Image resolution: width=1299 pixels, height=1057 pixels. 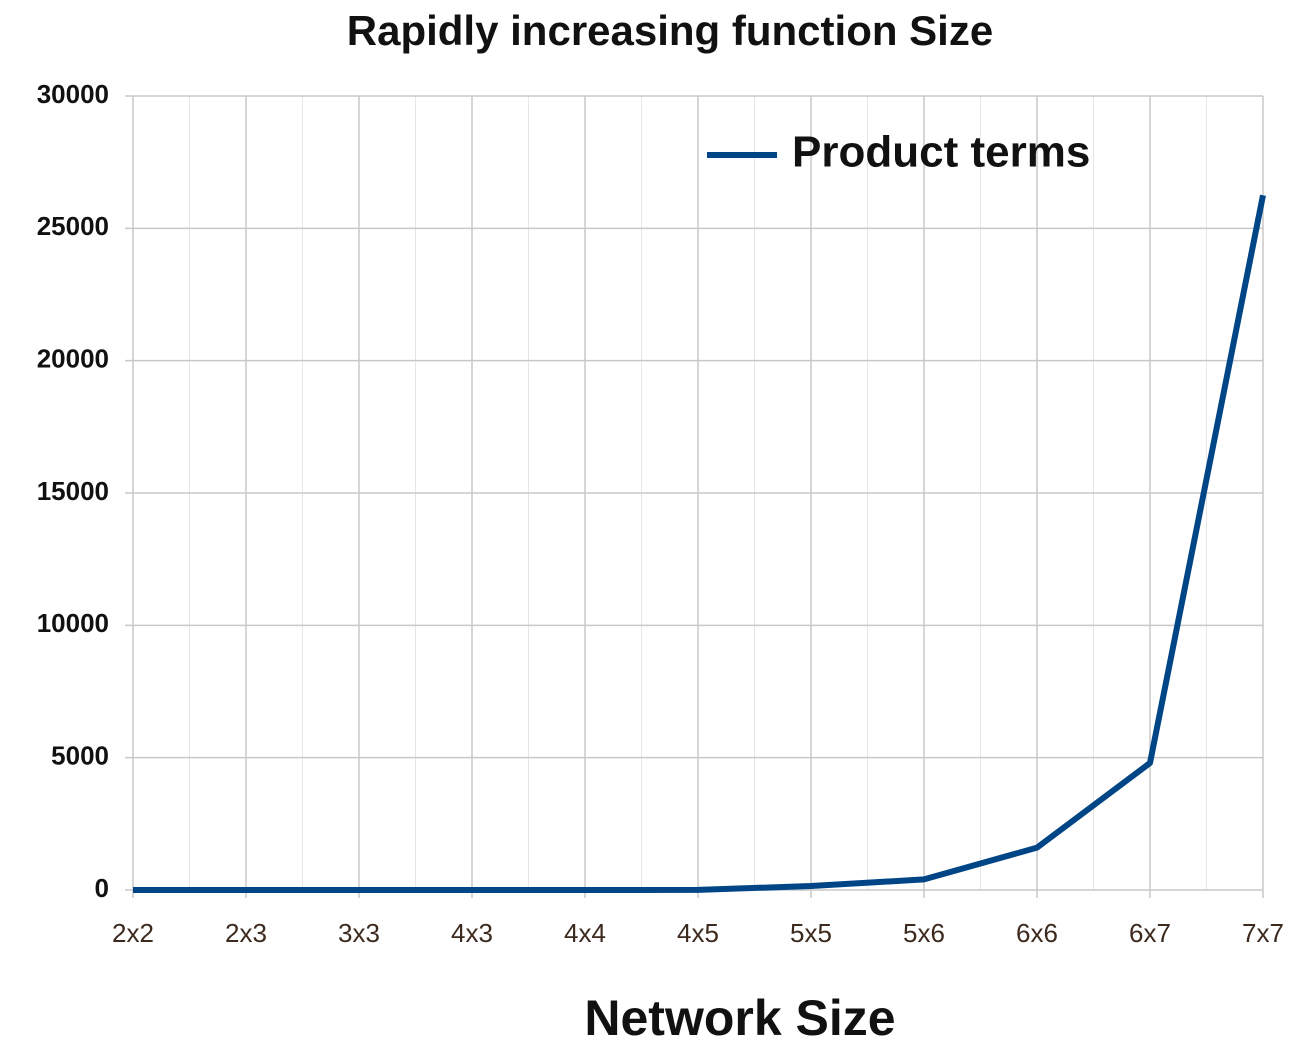 I want to click on x-tick-label: 4x3, so click(x=472, y=933).